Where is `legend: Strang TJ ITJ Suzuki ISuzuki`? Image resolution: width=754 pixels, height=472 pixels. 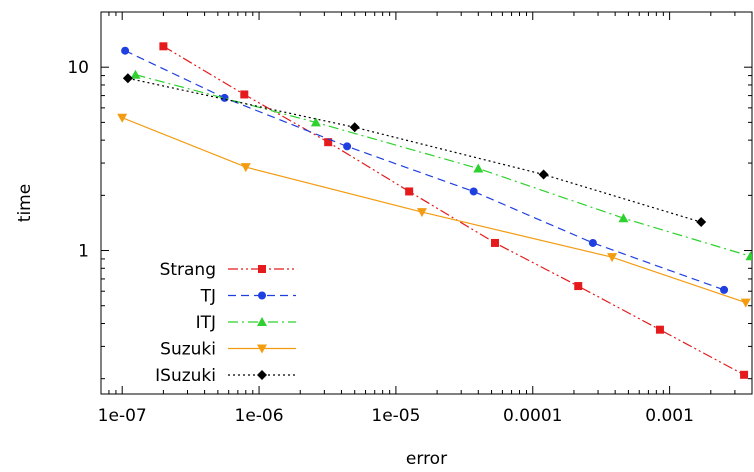 legend: Strang TJ ITJ Suzuki ISuzuki is located at coordinates (225, 323).